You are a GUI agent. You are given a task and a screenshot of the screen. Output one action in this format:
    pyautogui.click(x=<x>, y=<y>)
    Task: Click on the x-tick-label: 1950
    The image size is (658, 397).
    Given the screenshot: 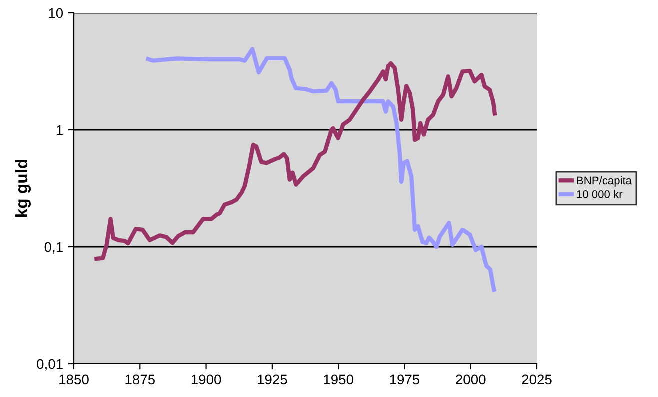 What is the action you would take?
    pyautogui.click(x=339, y=379)
    